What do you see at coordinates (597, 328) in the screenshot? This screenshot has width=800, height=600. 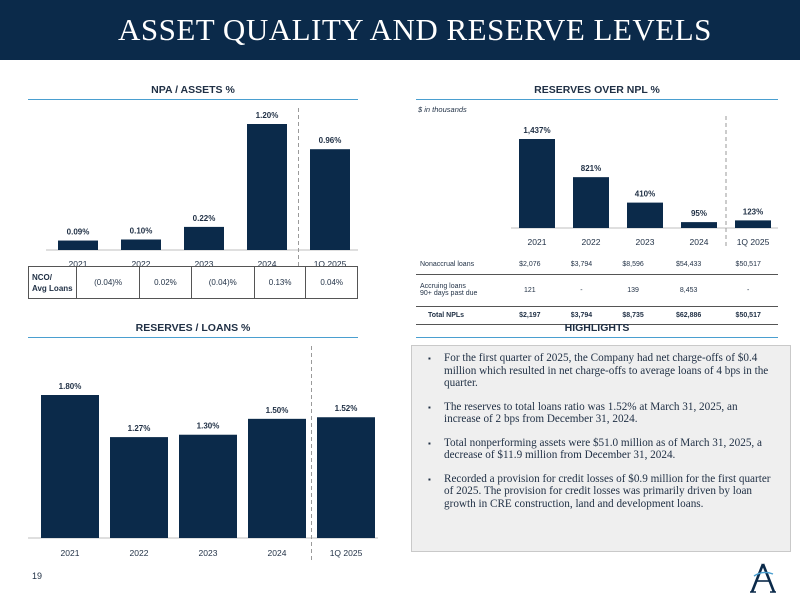 I see `highlights-title: HIGHLIGHTS` at bounding box center [597, 328].